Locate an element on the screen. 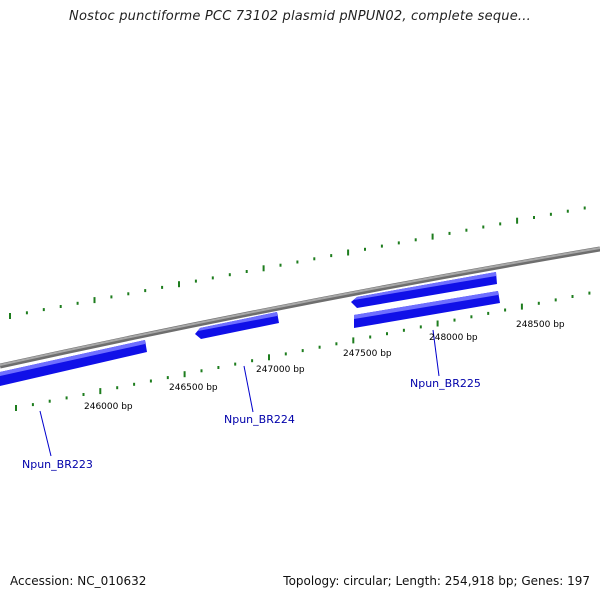  scale-label: 247500 bp is located at coordinates (367, 354).